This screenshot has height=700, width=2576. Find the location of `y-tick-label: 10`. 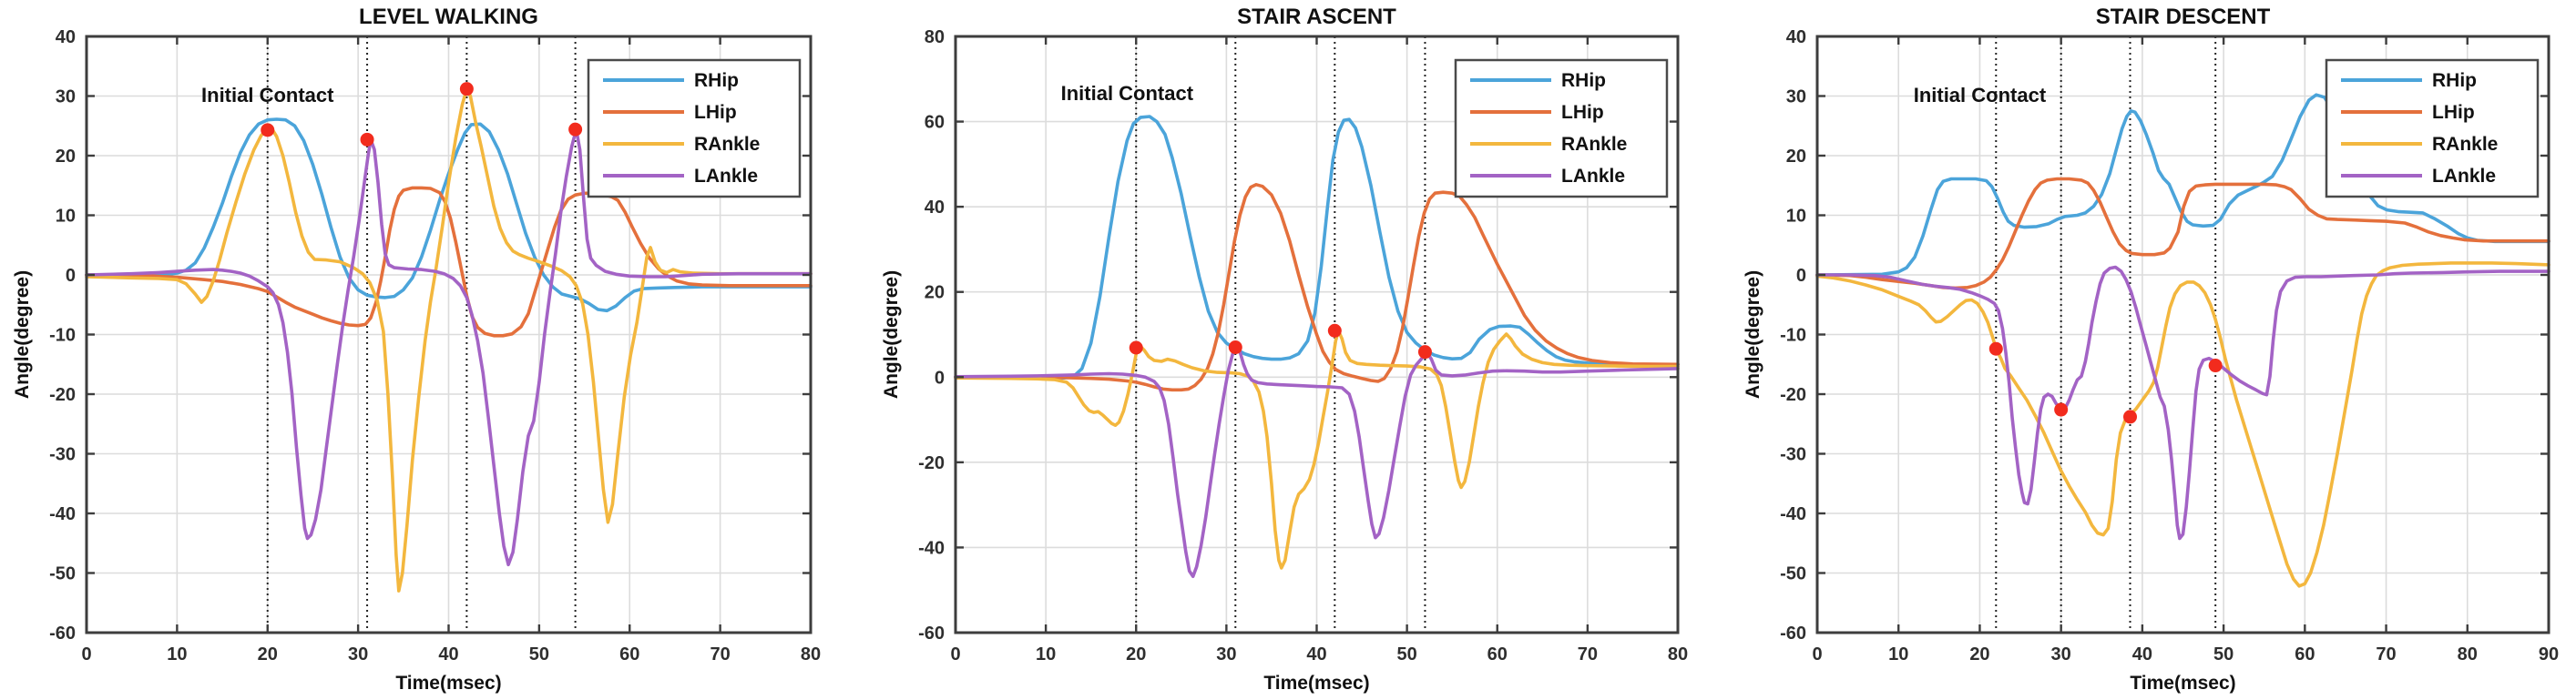

y-tick-label: 10 is located at coordinates (66, 217).